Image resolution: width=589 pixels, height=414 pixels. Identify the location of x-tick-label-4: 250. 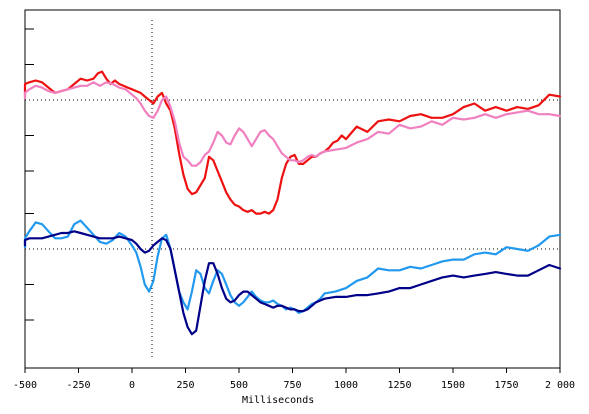
(185, 385).